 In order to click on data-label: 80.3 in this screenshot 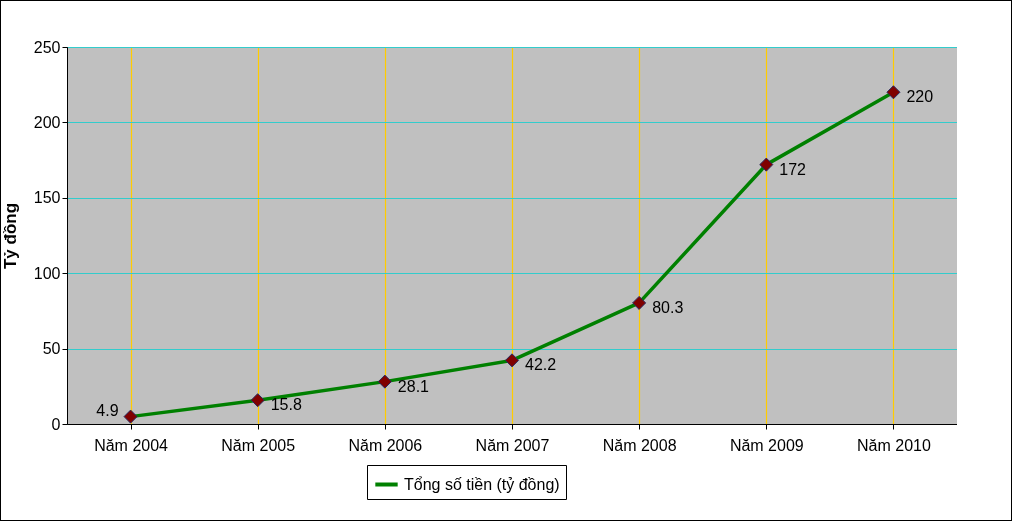, I will do `click(668, 307)`.